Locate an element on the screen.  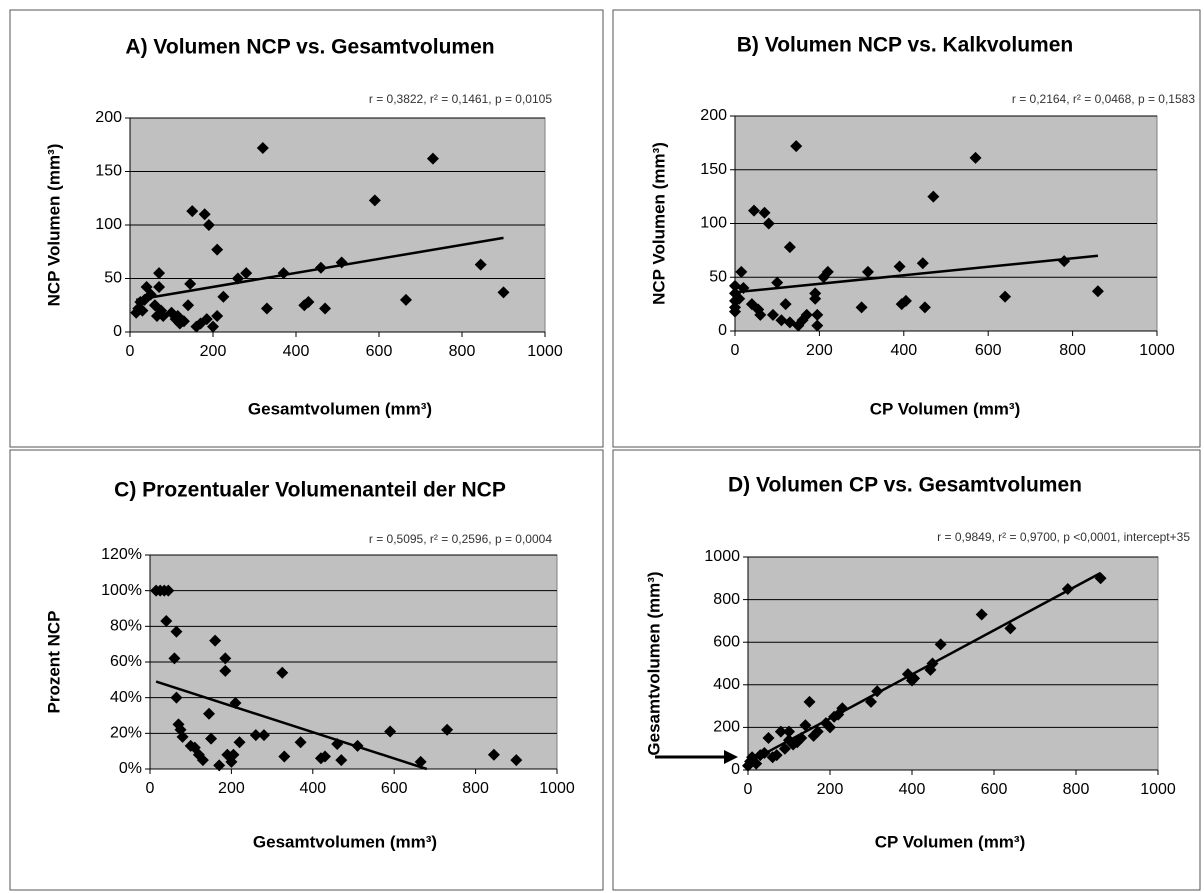
y-tick-label: 1000 is located at coordinates (722, 556).